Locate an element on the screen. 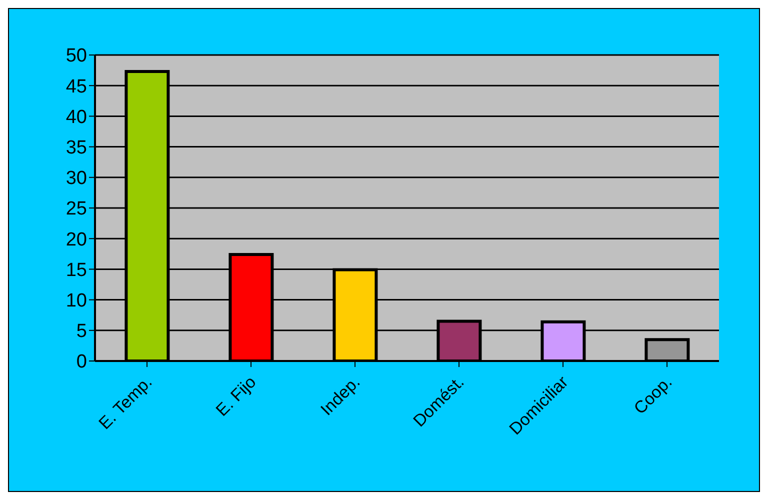 The height and width of the screenshot is (500, 768). y-tick-label: 30 is located at coordinates (76, 179).